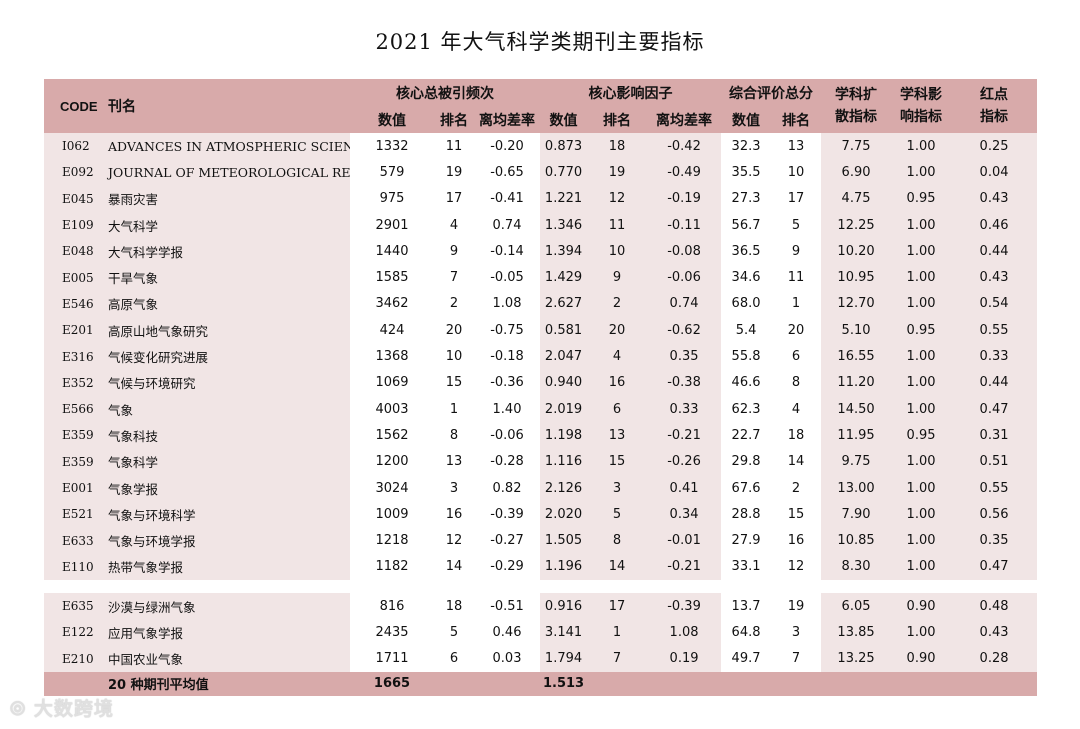 This screenshot has width=1080, height=729. I want to click on row-citations-dev: -0.18, so click(507, 356).